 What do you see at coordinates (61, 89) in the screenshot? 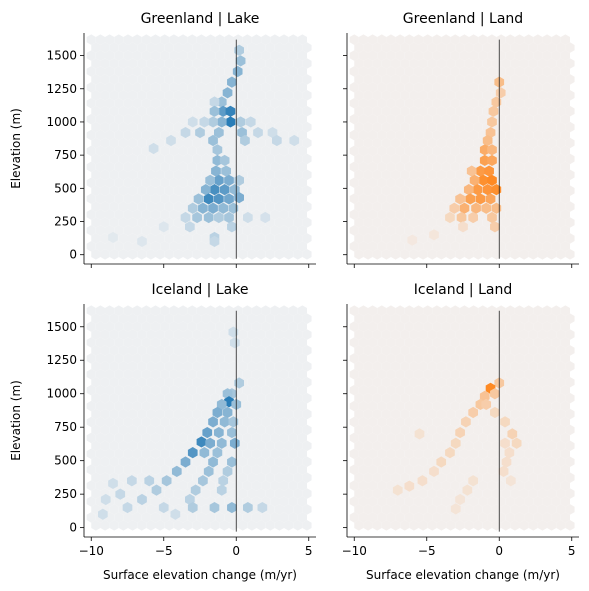
I see `y-tick-label: 1250` at bounding box center [61, 89].